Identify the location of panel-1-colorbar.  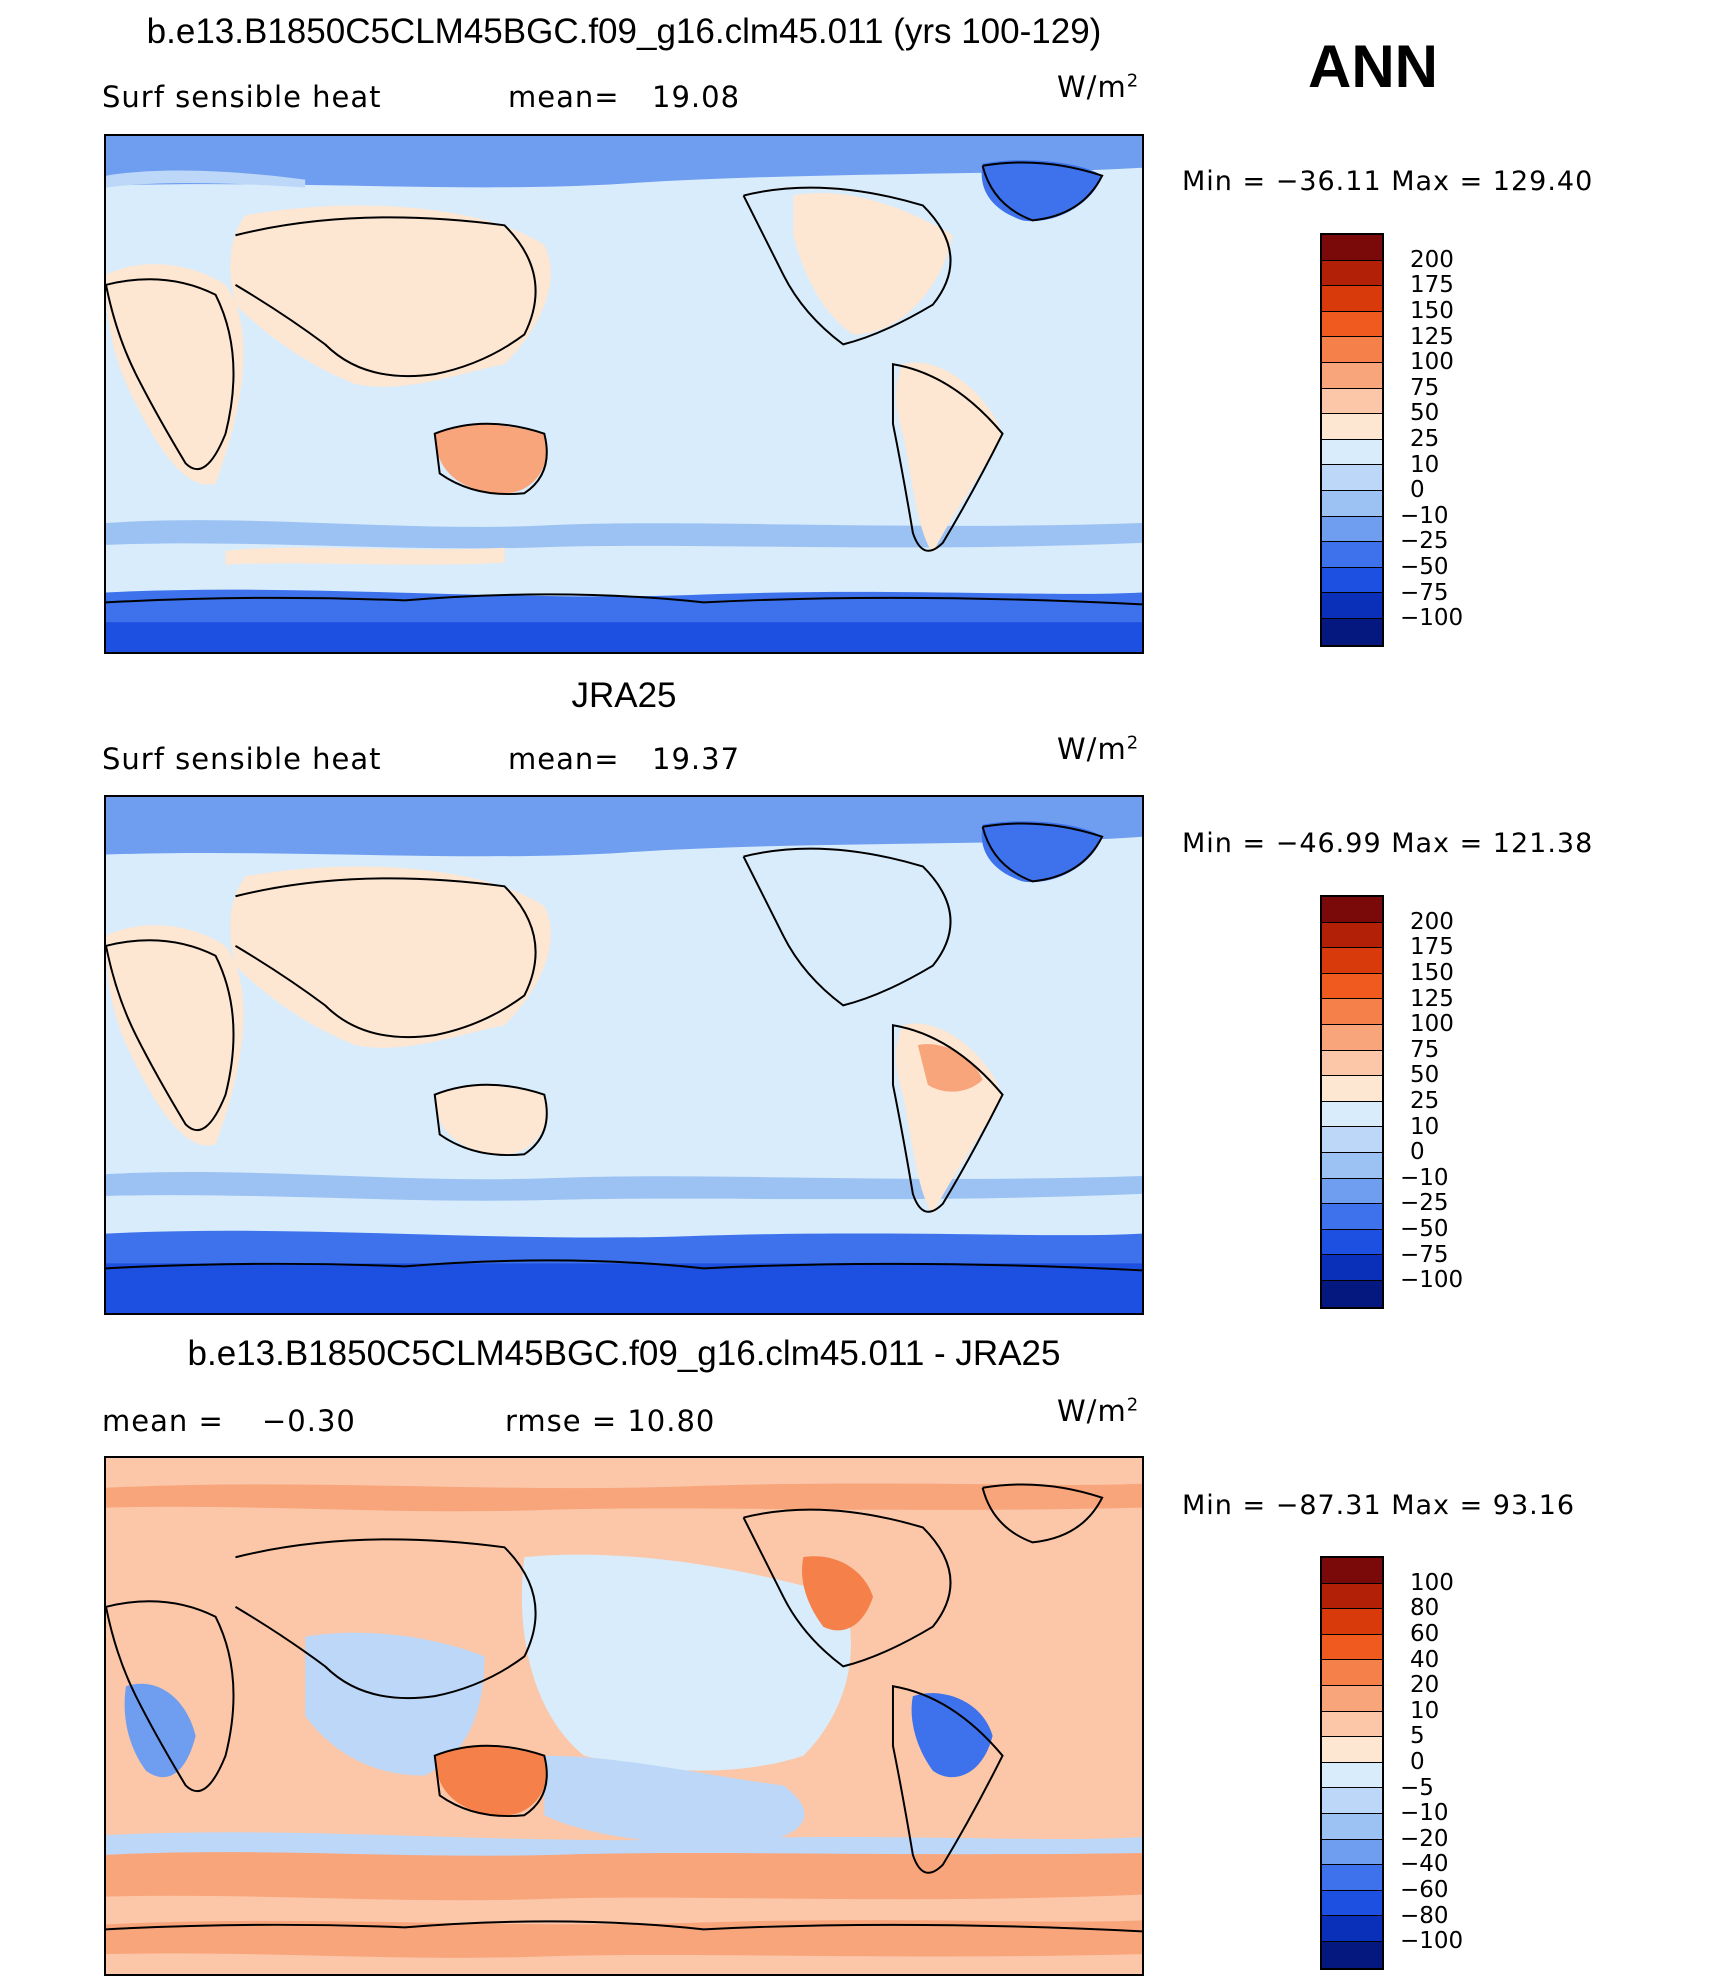
(1352, 440).